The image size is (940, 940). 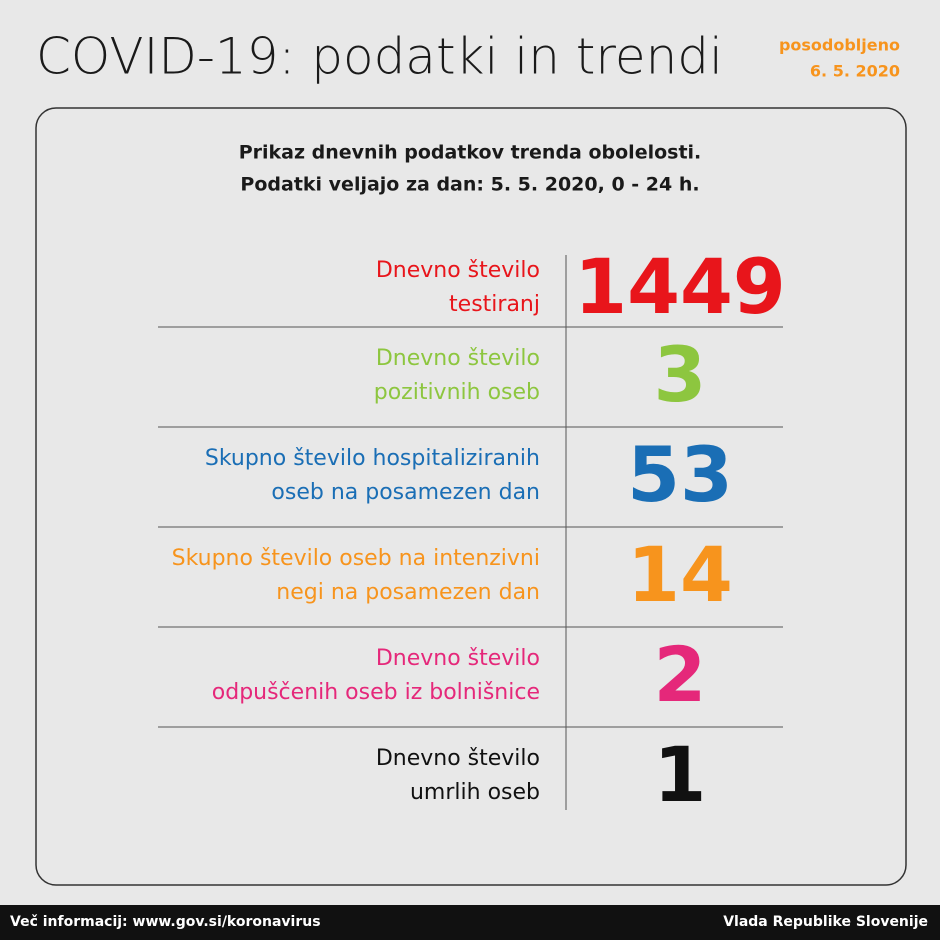 I want to click on row-label: pozitivnih oseb, so click(x=457, y=392).